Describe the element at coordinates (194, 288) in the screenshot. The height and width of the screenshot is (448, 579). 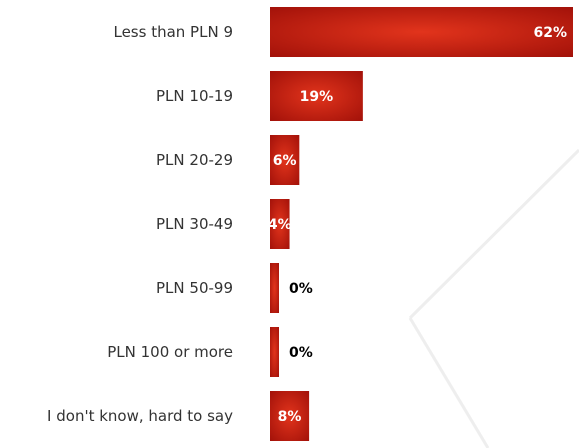
I see `category-label: PLN 50-99` at that location.